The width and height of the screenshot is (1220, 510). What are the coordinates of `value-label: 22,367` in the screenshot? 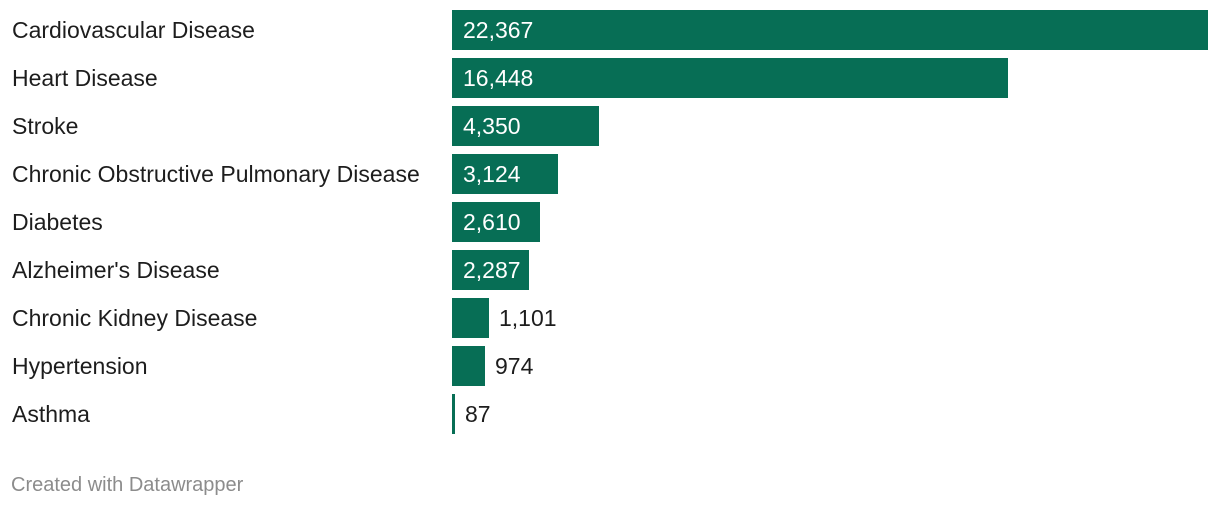 It's located at (498, 30).